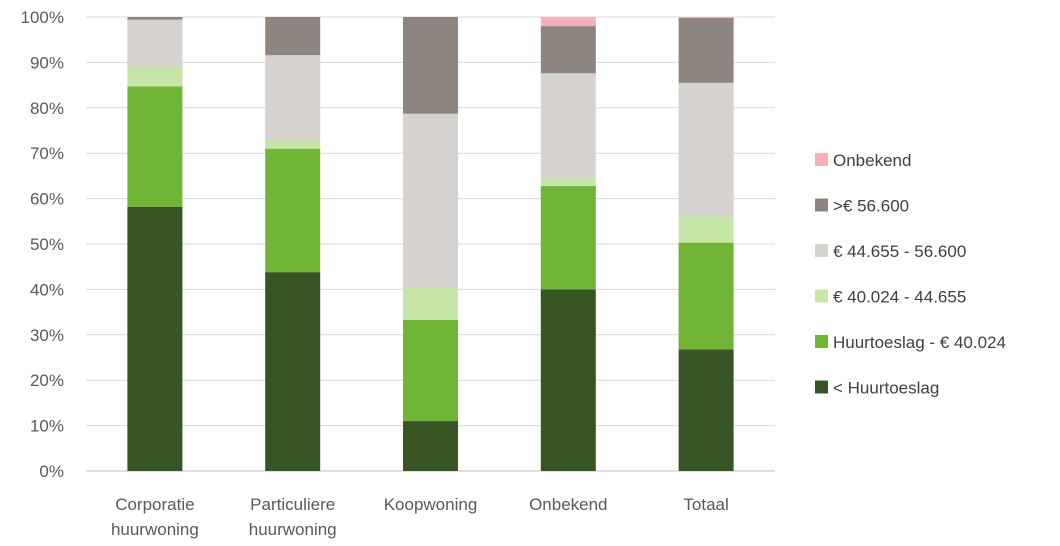  I want to click on y-tick-label: 70%, so click(47, 153).